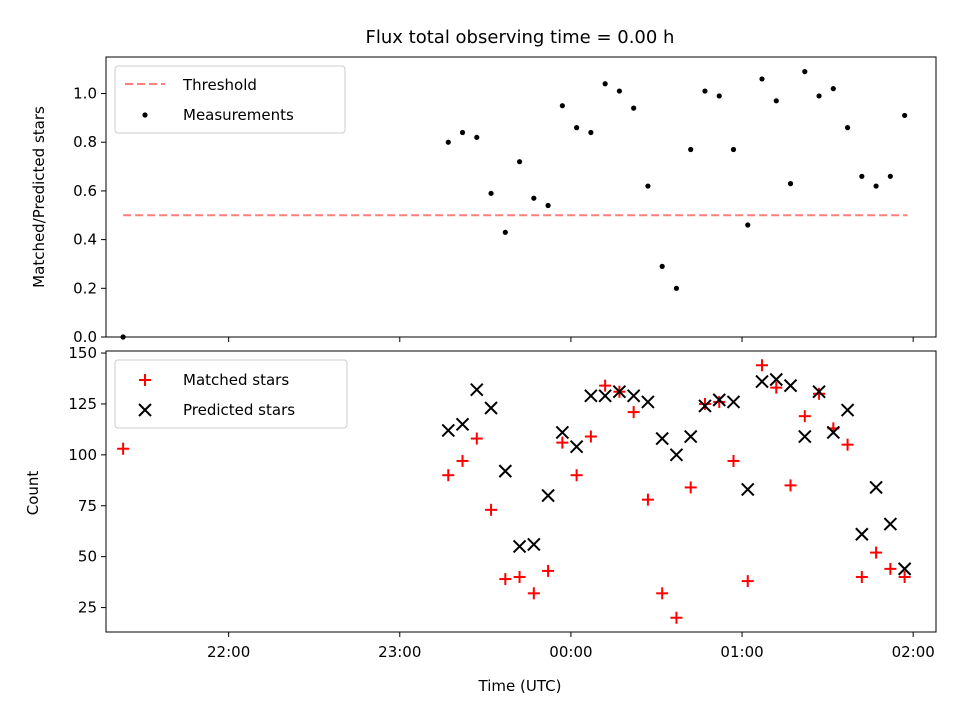 The width and height of the screenshot is (960, 720). What do you see at coordinates (219, 85) in the screenshot?
I see `legend-threshold-label: Threshold` at bounding box center [219, 85].